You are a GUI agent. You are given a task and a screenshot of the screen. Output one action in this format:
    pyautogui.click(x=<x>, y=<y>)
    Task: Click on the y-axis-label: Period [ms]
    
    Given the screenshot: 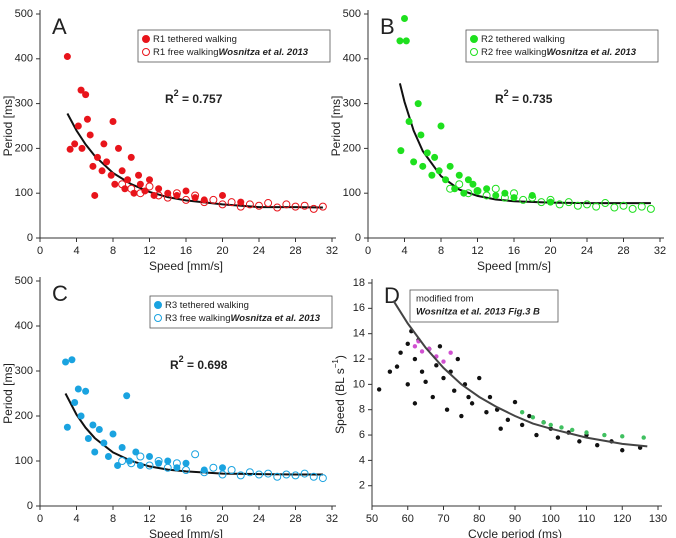 What is the action you would take?
    pyautogui.click(x=8, y=126)
    